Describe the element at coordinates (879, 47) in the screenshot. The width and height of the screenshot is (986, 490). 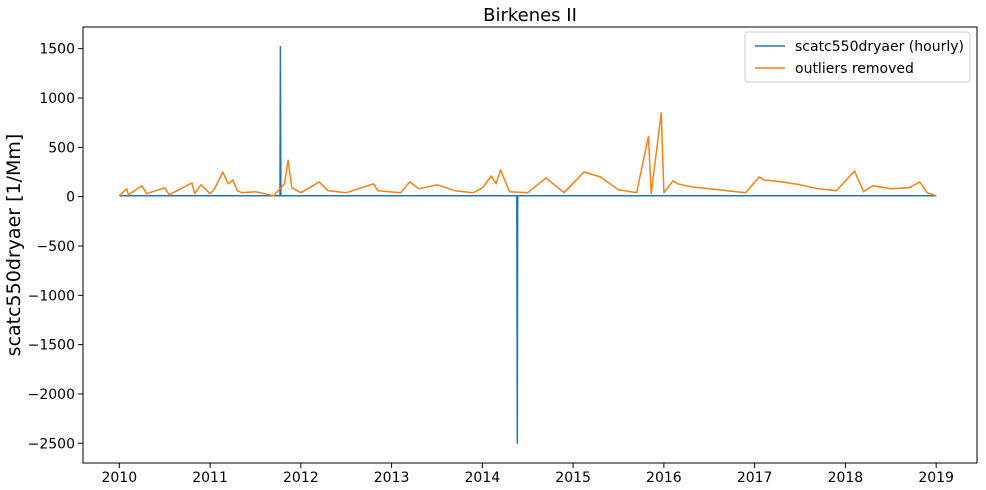
I see `legend-label-hourly: scatc550dryaer (hourly)` at that location.